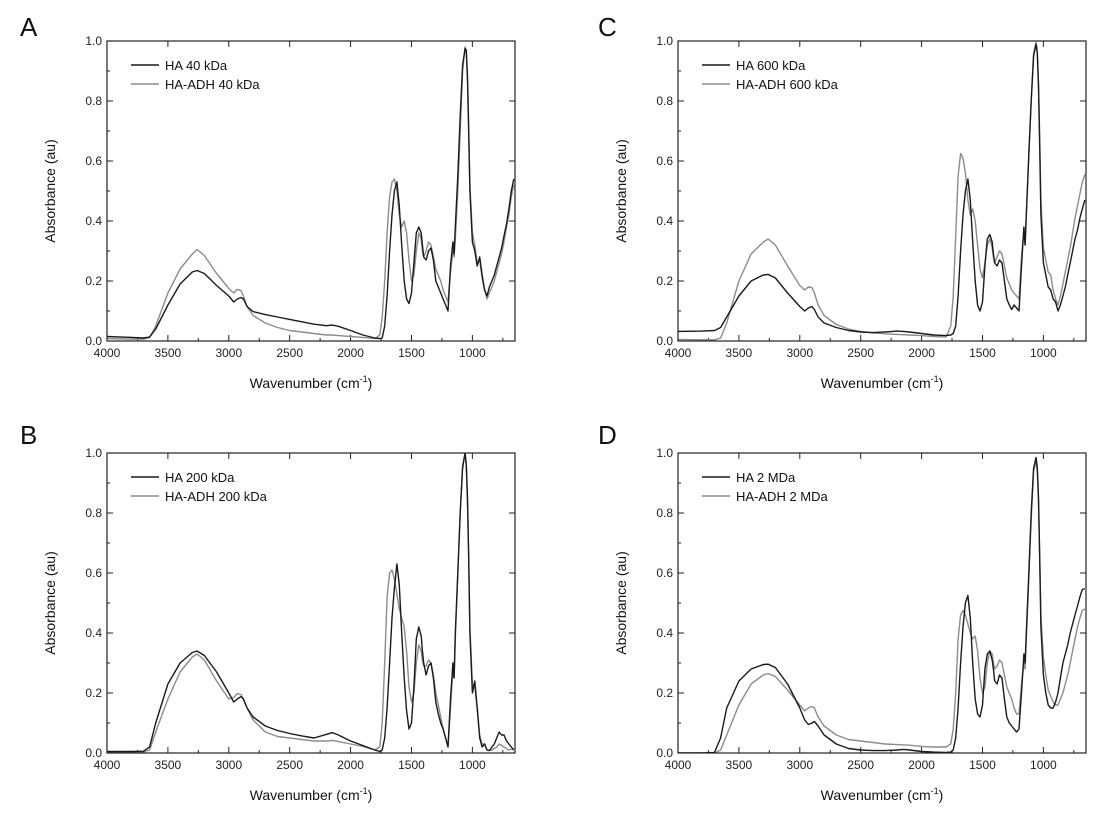  I want to click on legend-label: HA-ADH 2 MDa, so click(782, 496).